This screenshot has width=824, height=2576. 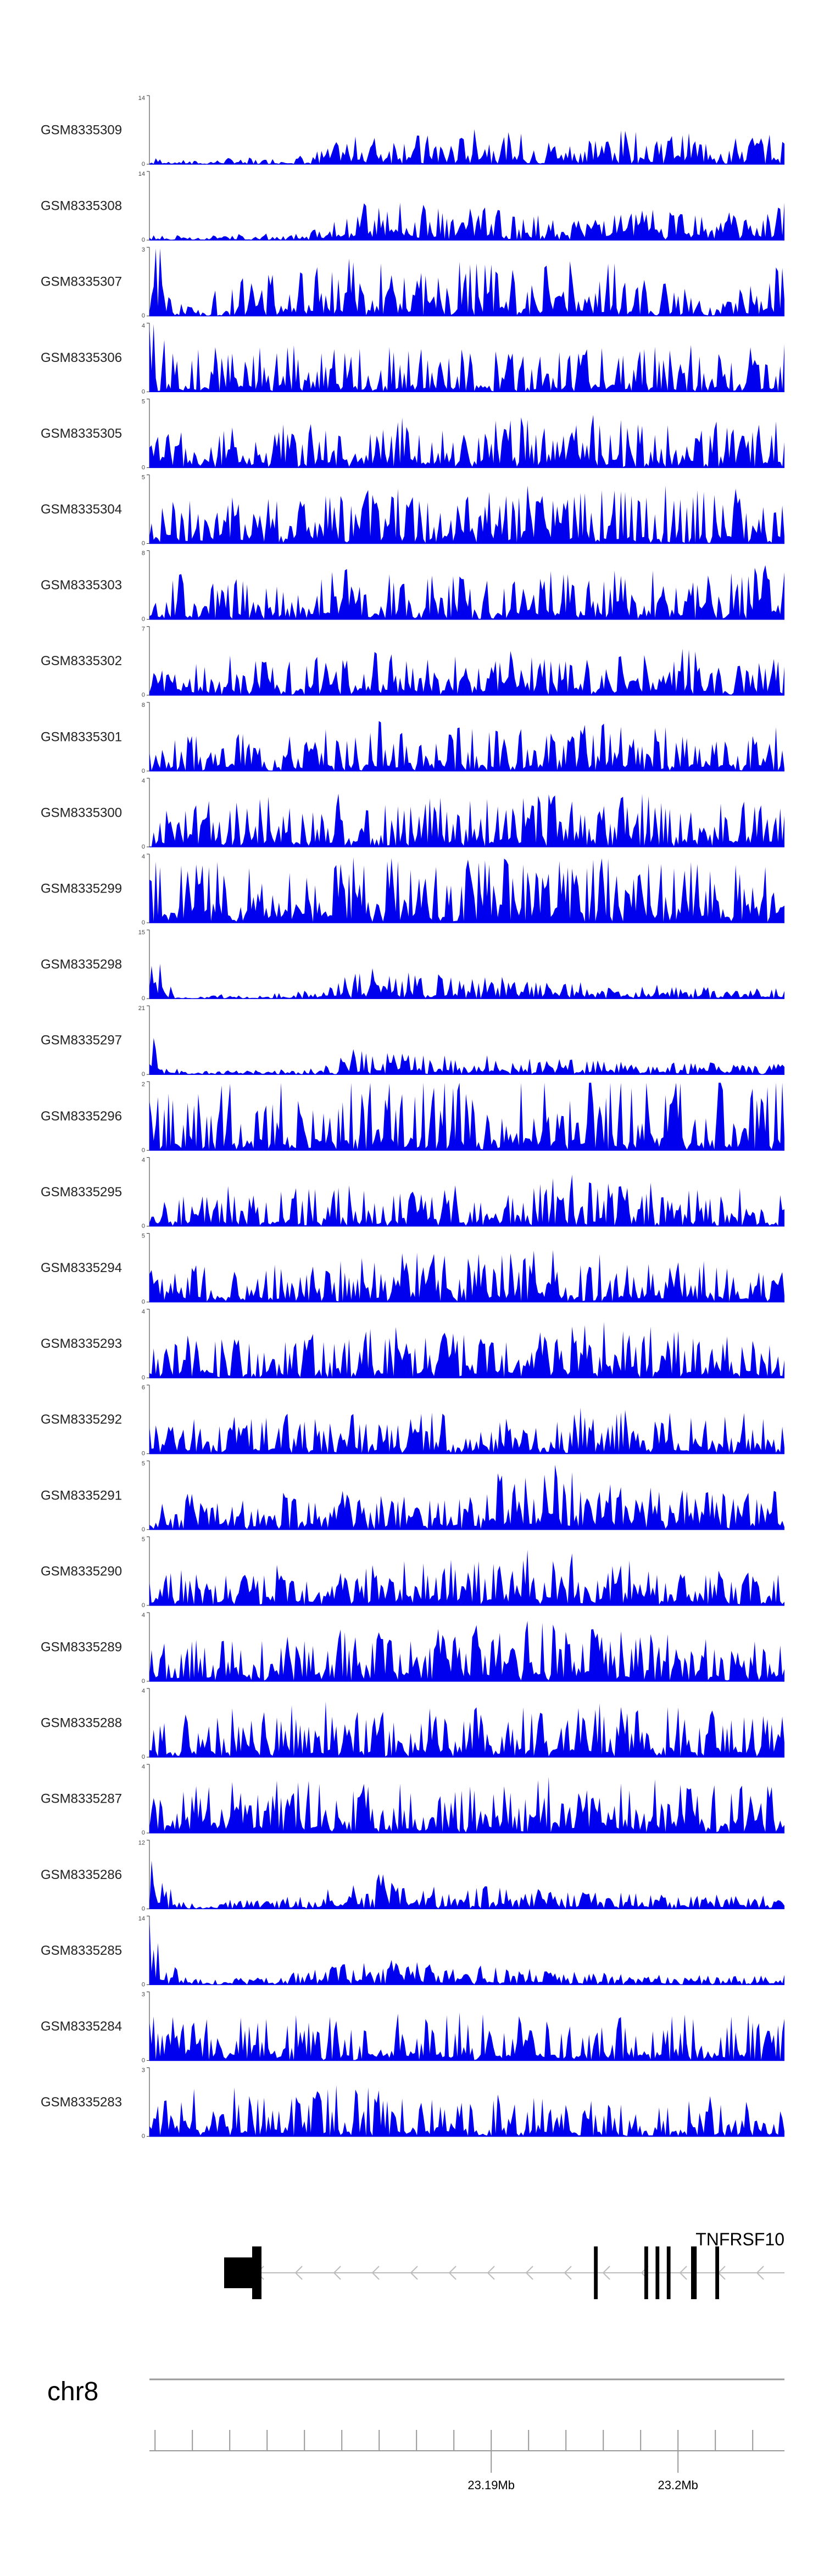 What do you see at coordinates (82, 2026) in the screenshot?
I see `track-label: GSM8335284` at bounding box center [82, 2026].